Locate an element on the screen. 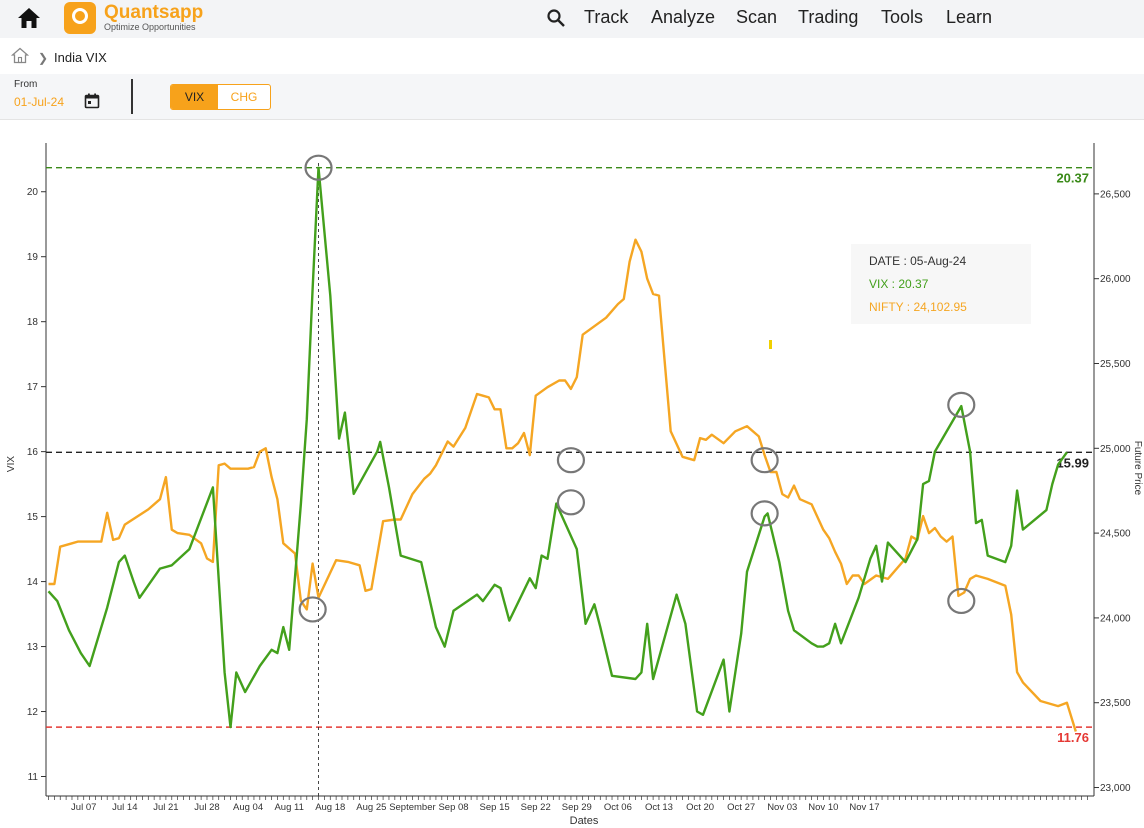 This screenshot has width=1144, height=828. breadcrumb-home-icon is located at coordinates (20, 55).